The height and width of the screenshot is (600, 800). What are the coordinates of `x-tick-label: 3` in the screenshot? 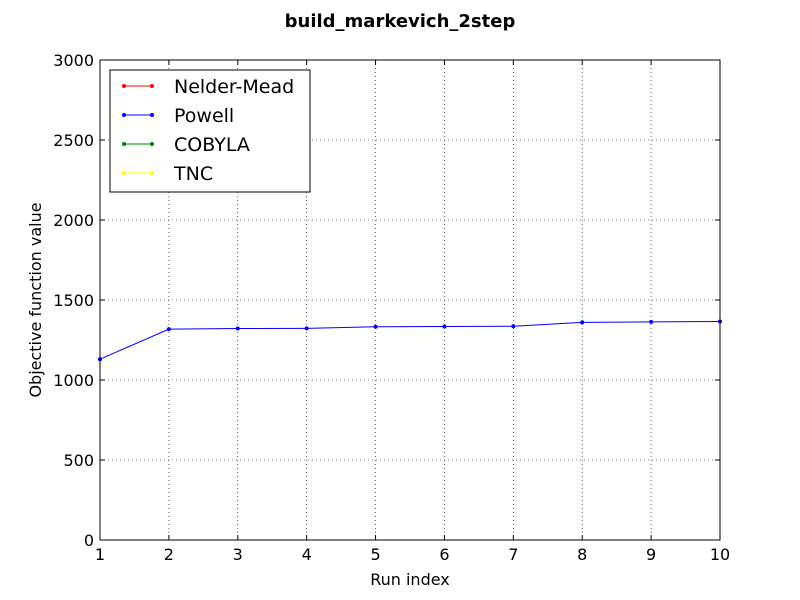 It's located at (238, 554).